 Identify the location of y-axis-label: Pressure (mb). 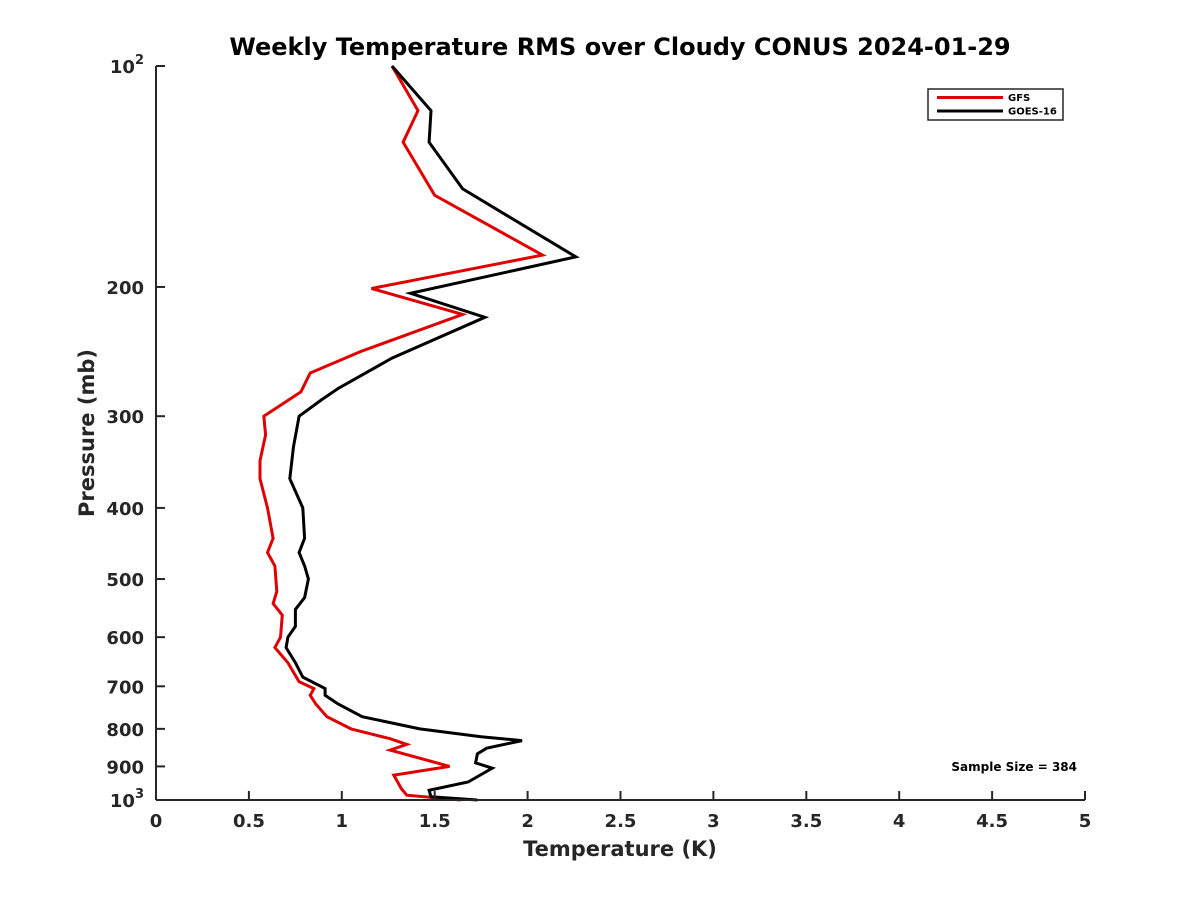
(87, 433).